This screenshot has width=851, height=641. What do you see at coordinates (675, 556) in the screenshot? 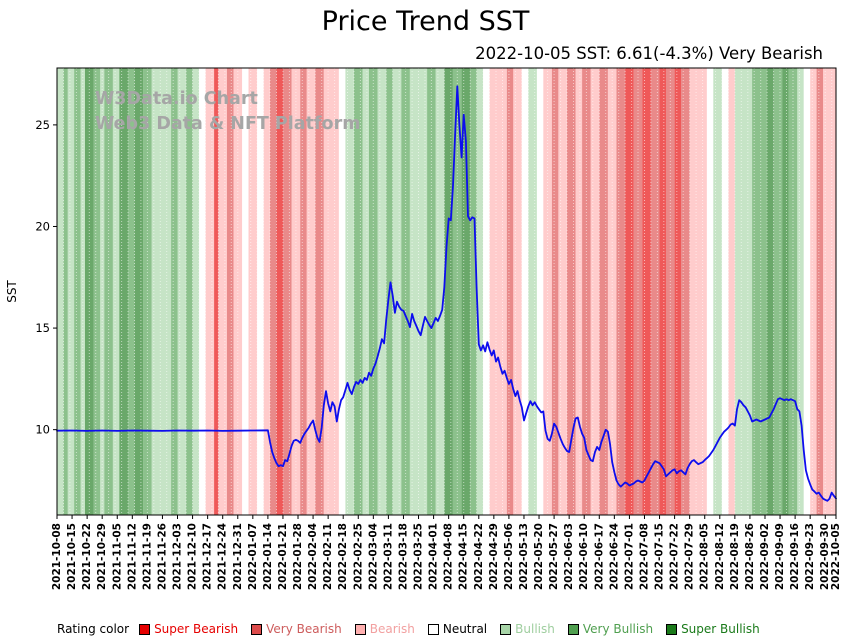
I see `x-tick-label: 2022-07-22` at bounding box center [675, 556].